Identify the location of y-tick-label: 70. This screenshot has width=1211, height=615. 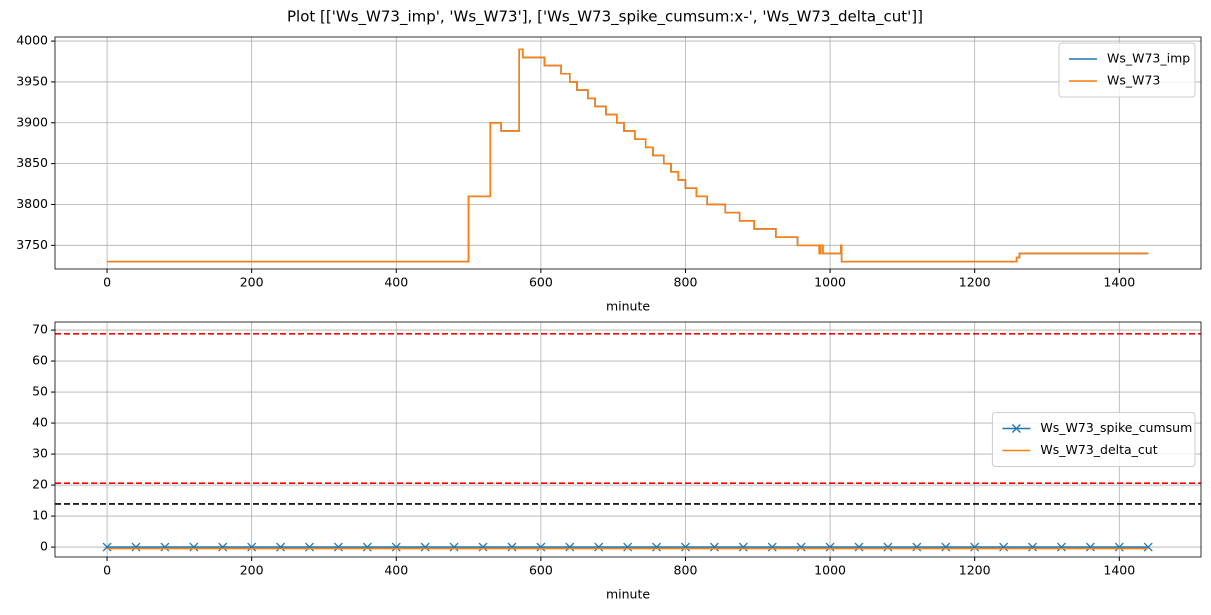
(40, 329).